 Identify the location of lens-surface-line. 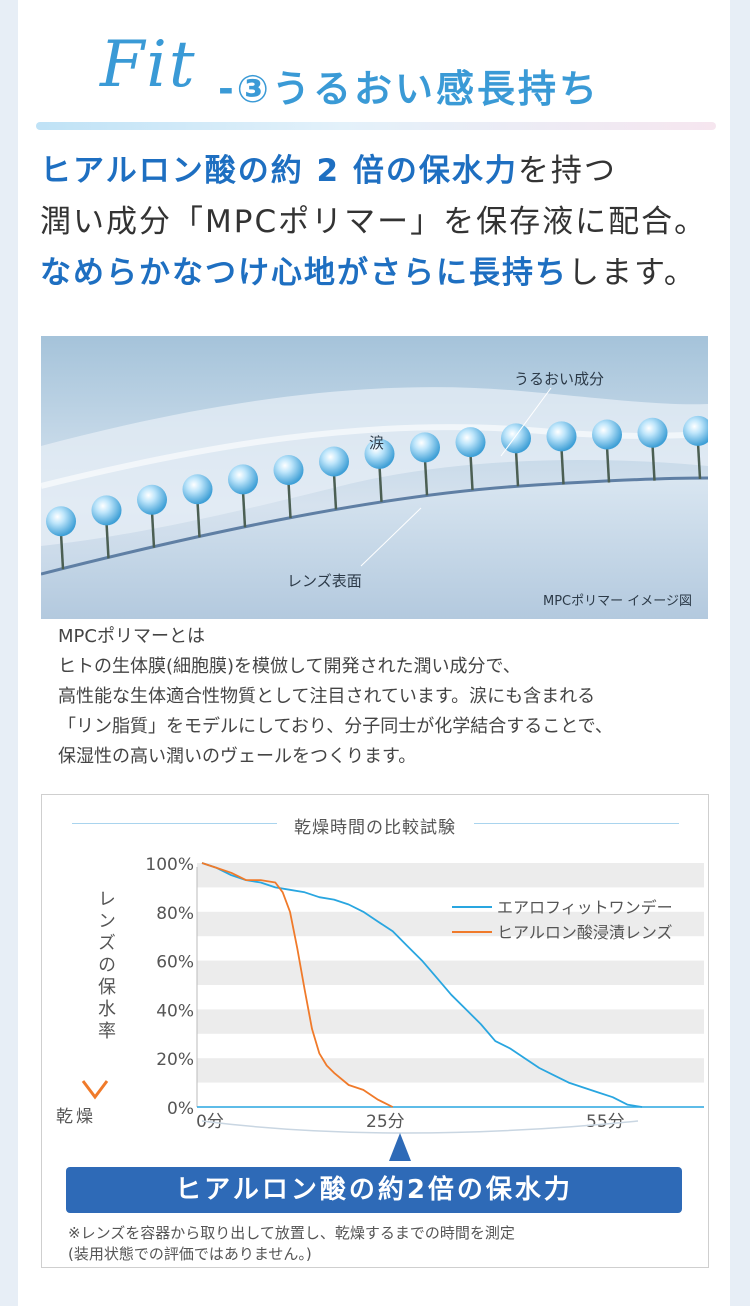
(374, 526).